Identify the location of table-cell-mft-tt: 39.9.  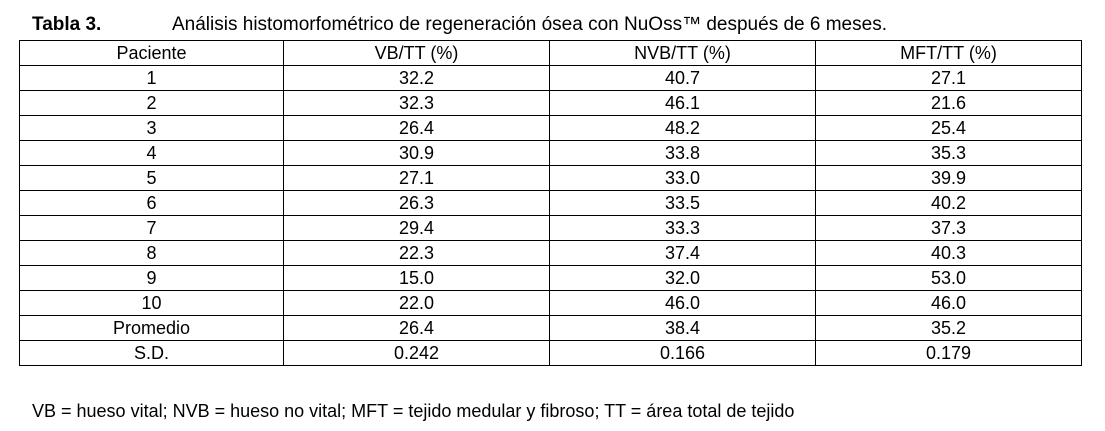
(948, 178).